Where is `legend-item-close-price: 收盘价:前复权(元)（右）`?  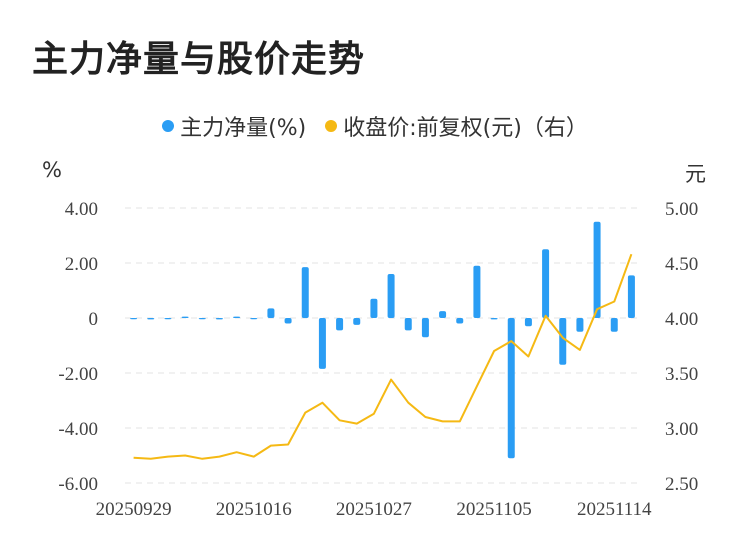 legend-item-close-price: 收盘价:前复权(元)（右） is located at coordinates (456, 126).